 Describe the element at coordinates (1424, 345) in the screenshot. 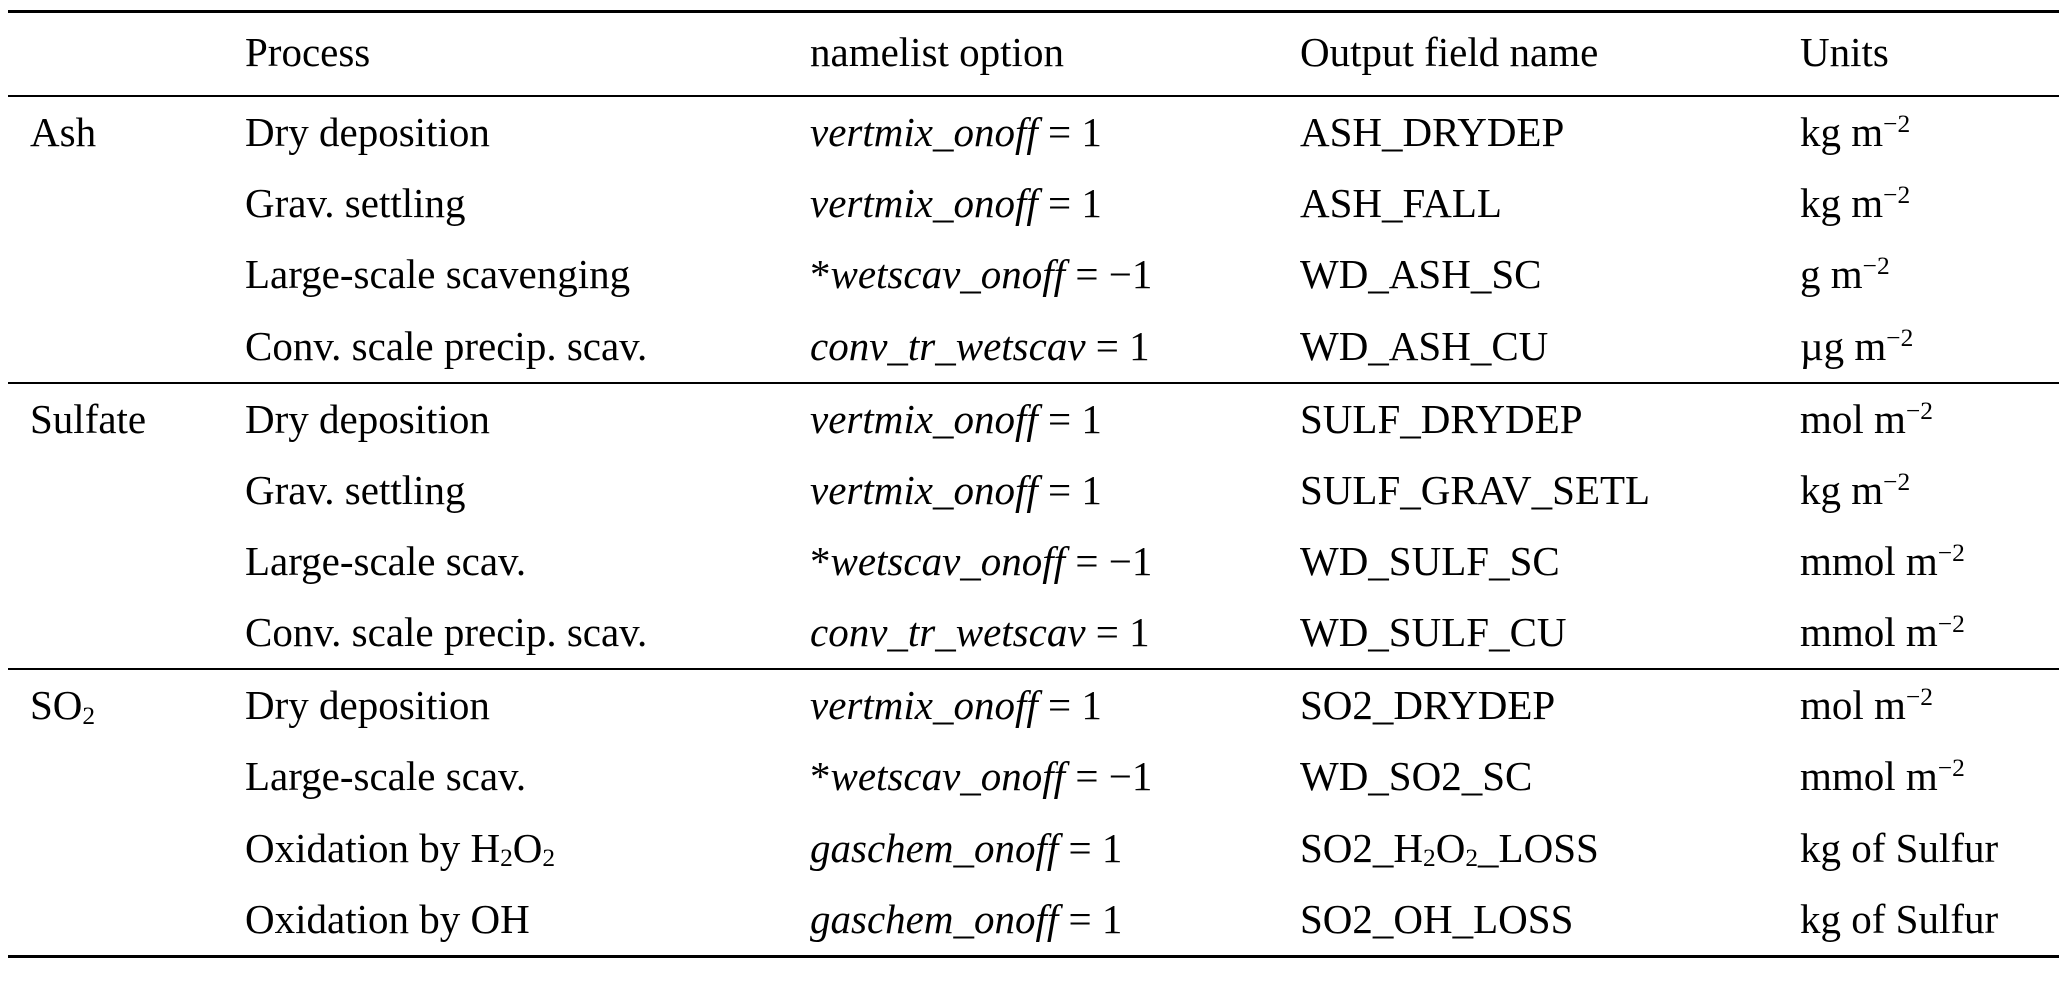

I see `output-cell: WD_ASH_CU` at that location.